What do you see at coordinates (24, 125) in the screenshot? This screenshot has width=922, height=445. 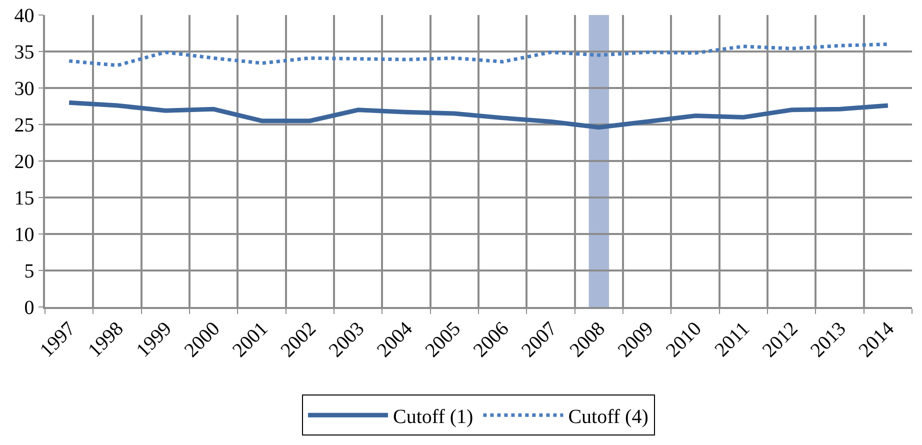 I see `y-tick-label: 25` at bounding box center [24, 125].